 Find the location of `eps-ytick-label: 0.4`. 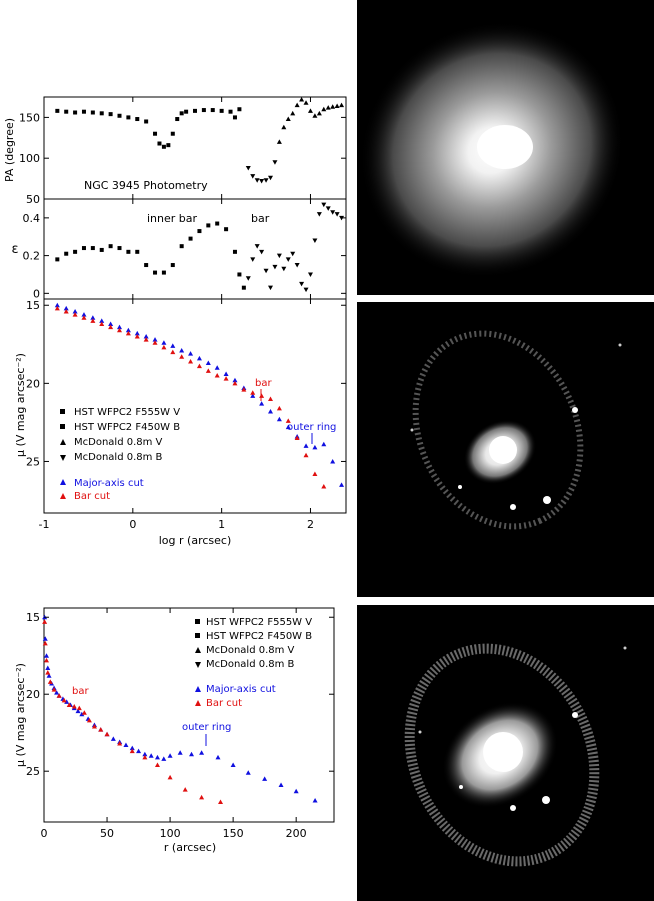

eps-ytick-label: 0.4 is located at coordinates (32, 218).